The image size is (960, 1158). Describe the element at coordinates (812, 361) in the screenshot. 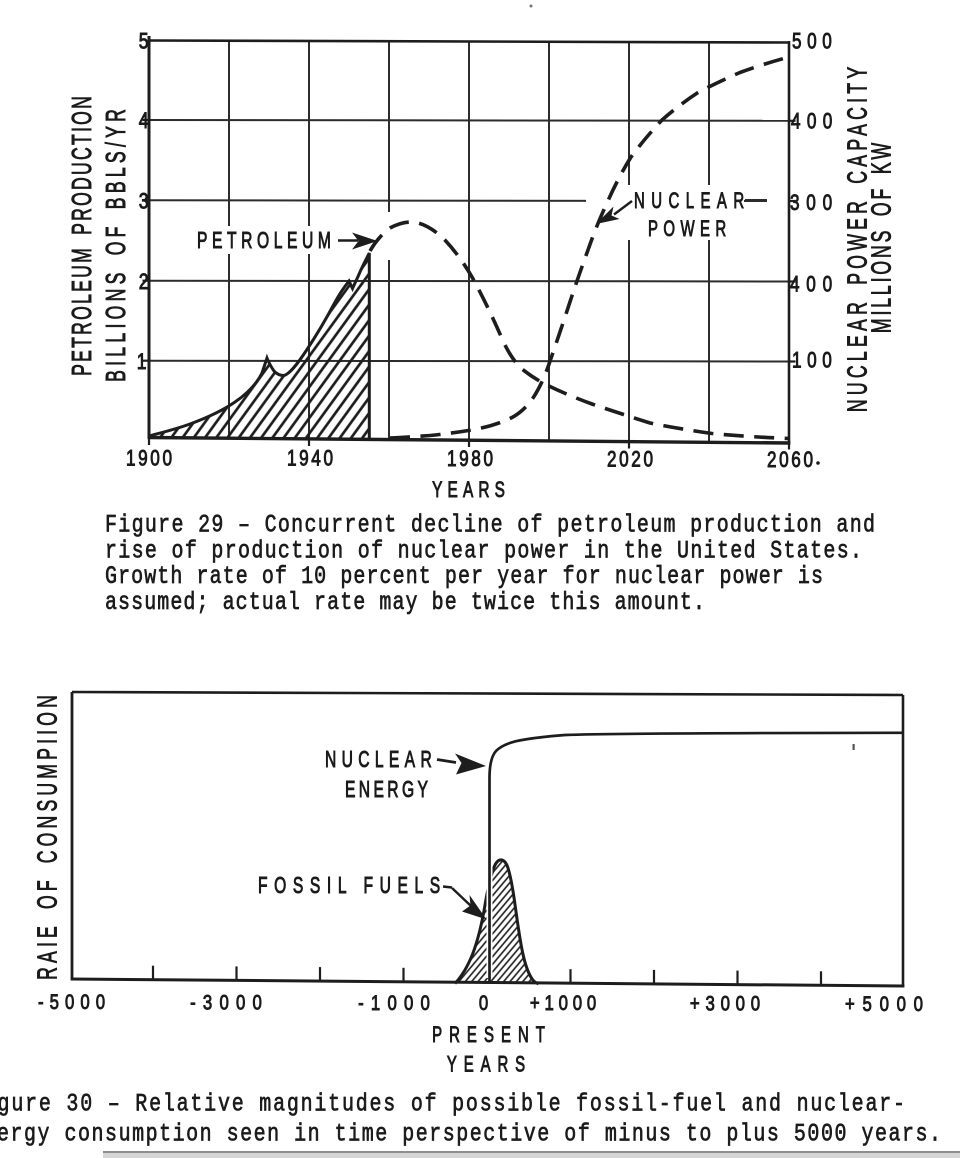

I see `svg-text: 100` at that location.